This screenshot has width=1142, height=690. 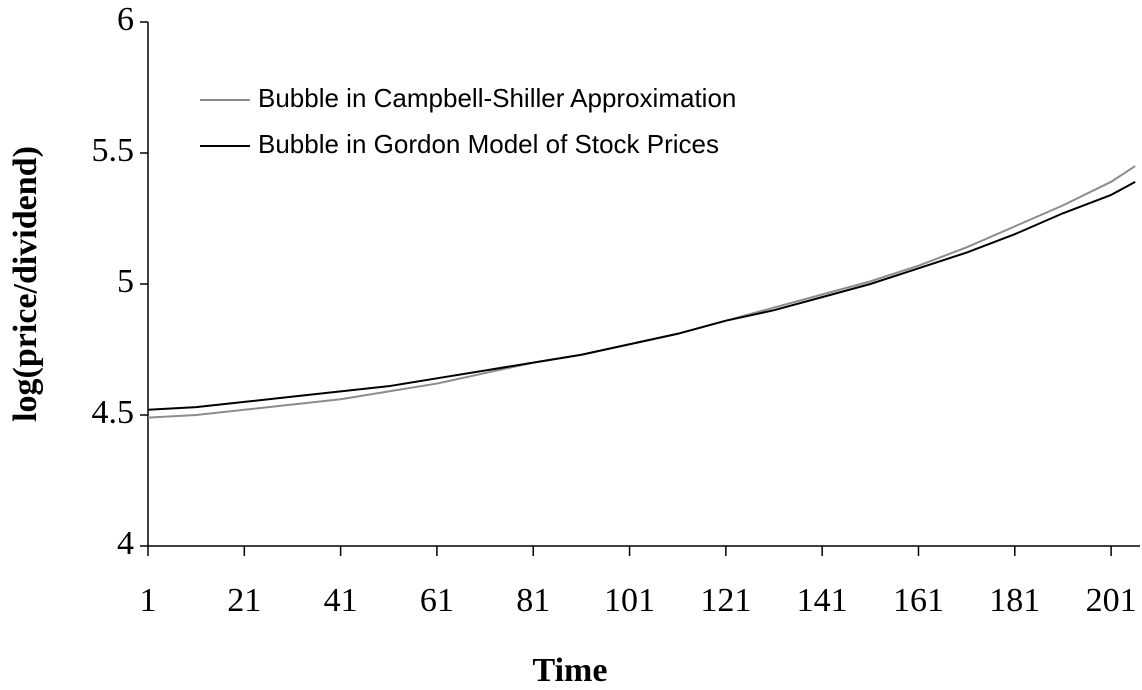 I want to click on y-tick-label: 6, so click(x=125, y=19).